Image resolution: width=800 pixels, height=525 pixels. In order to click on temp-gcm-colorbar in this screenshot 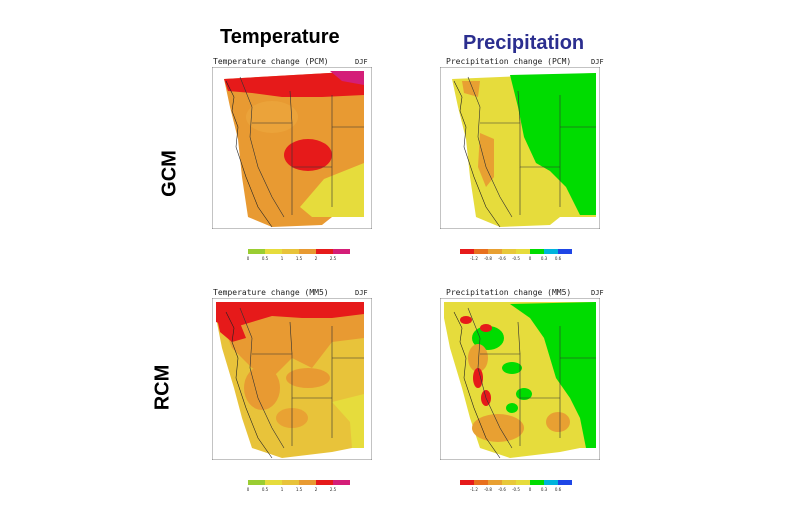, I will do `click(299, 251)`.